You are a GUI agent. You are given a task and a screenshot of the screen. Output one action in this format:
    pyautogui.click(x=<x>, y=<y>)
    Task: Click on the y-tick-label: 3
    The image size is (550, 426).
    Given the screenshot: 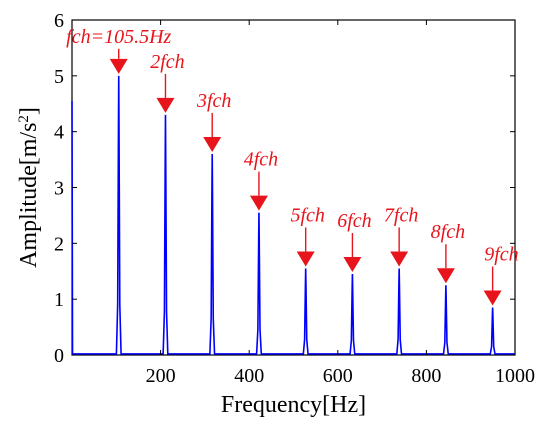 What is the action you would take?
    pyautogui.click(x=59, y=189)
    